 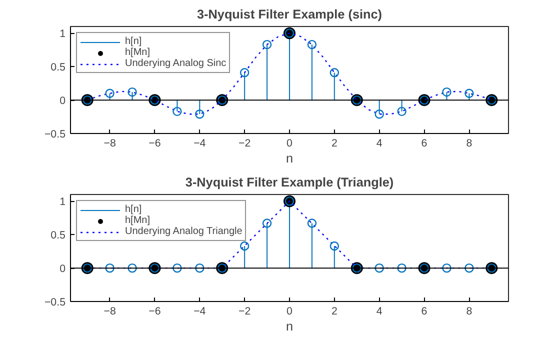 I want to click on chart-title: 3-Nyquist Filter Example (Triangle), so click(x=289, y=183).